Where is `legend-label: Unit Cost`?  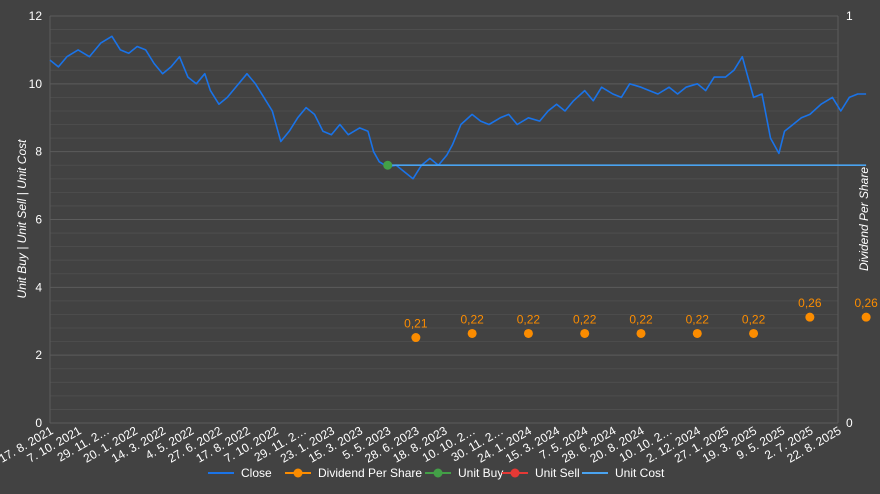 legend-label: Unit Cost is located at coordinates (640, 473).